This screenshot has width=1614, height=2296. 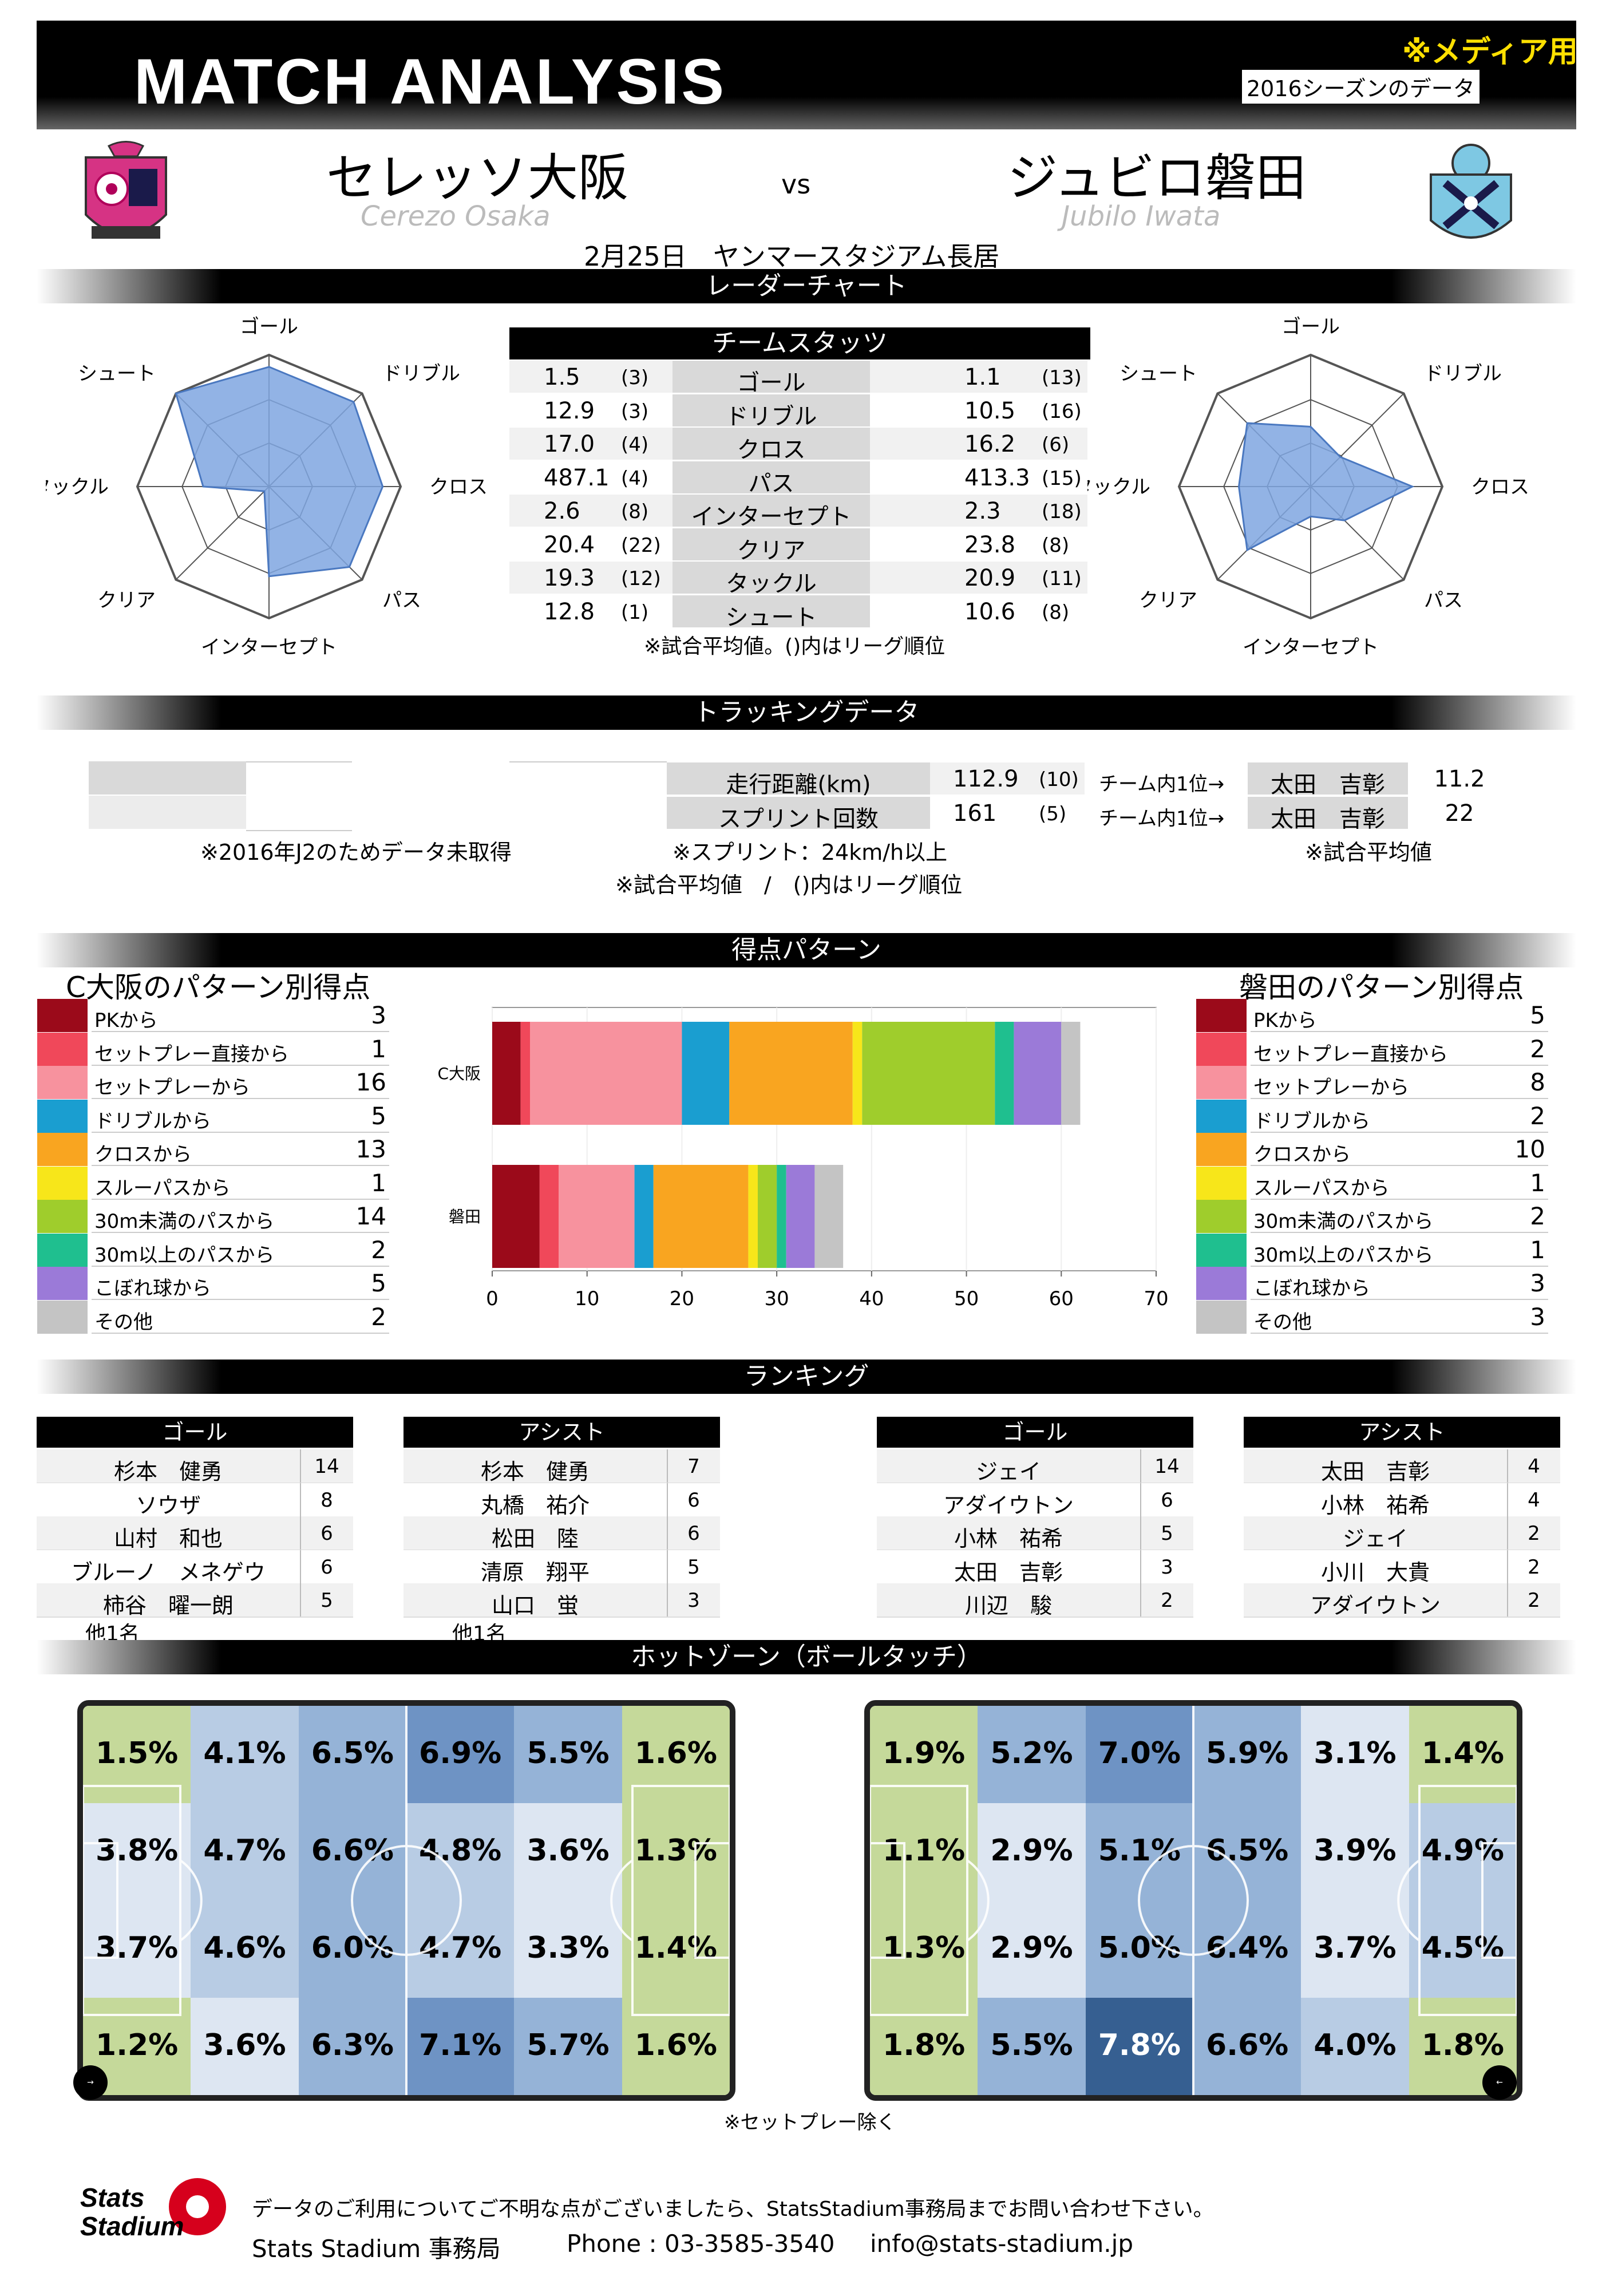 What do you see at coordinates (568, 1949) in the screenshot?
I see `home-zone-cell: 3.3%` at bounding box center [568, 1949].